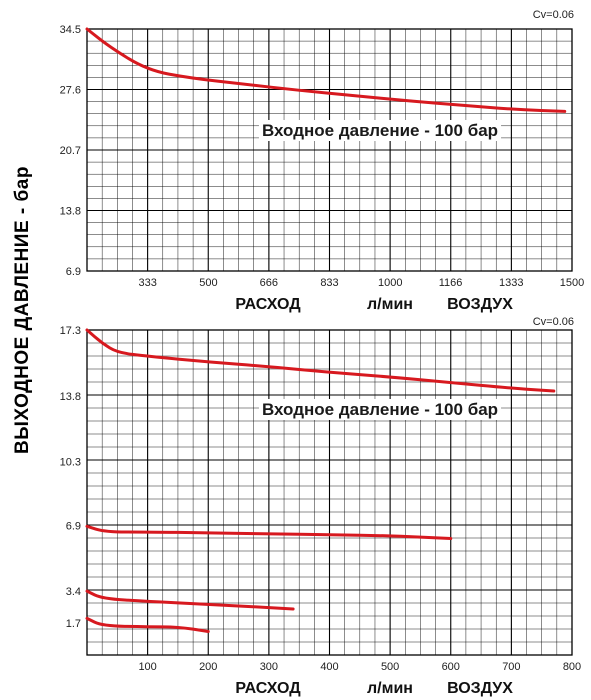 The width and height of the screenshot is (591, 700). What do you see at coordinates (73, 624) in the screenshot?
I see `y-tick-label: 1.7` at bounding box center [73, 624].